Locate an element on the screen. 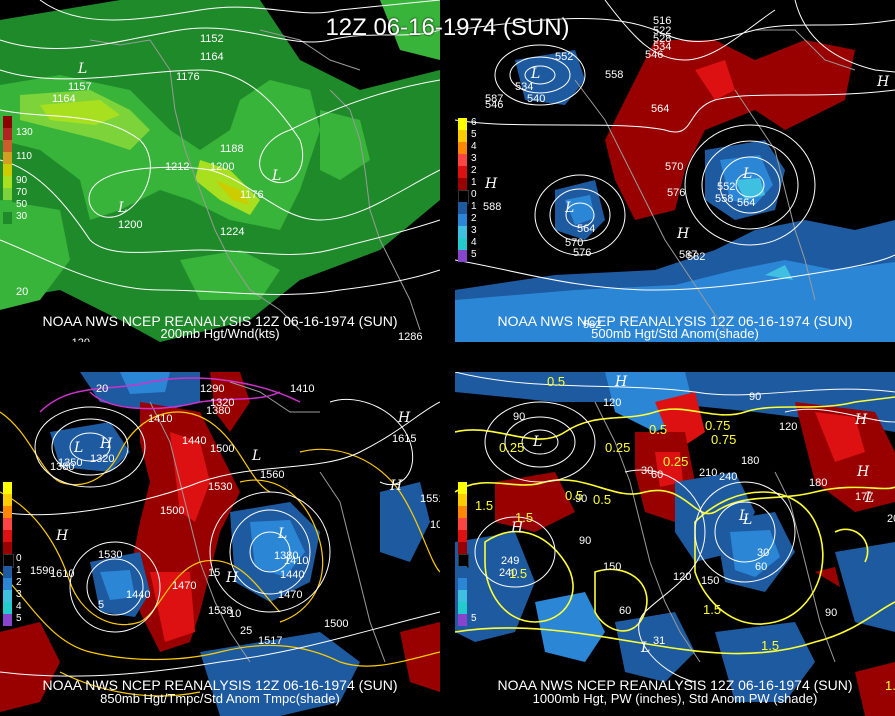  contour-label: 1590 is located at coordinates (42, 571).